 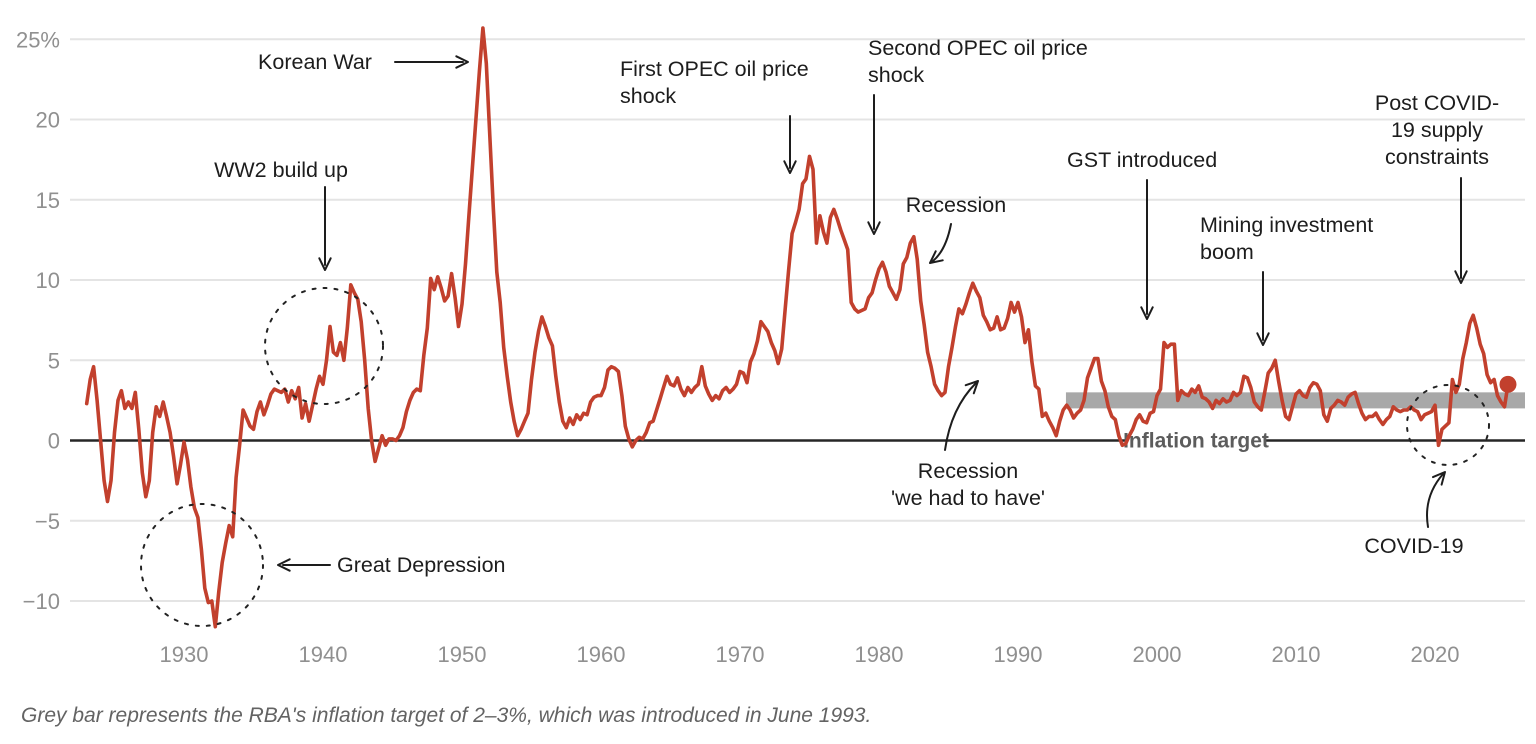 I want to click on x-tick-label: 2000, so click(x=1157, y=654).